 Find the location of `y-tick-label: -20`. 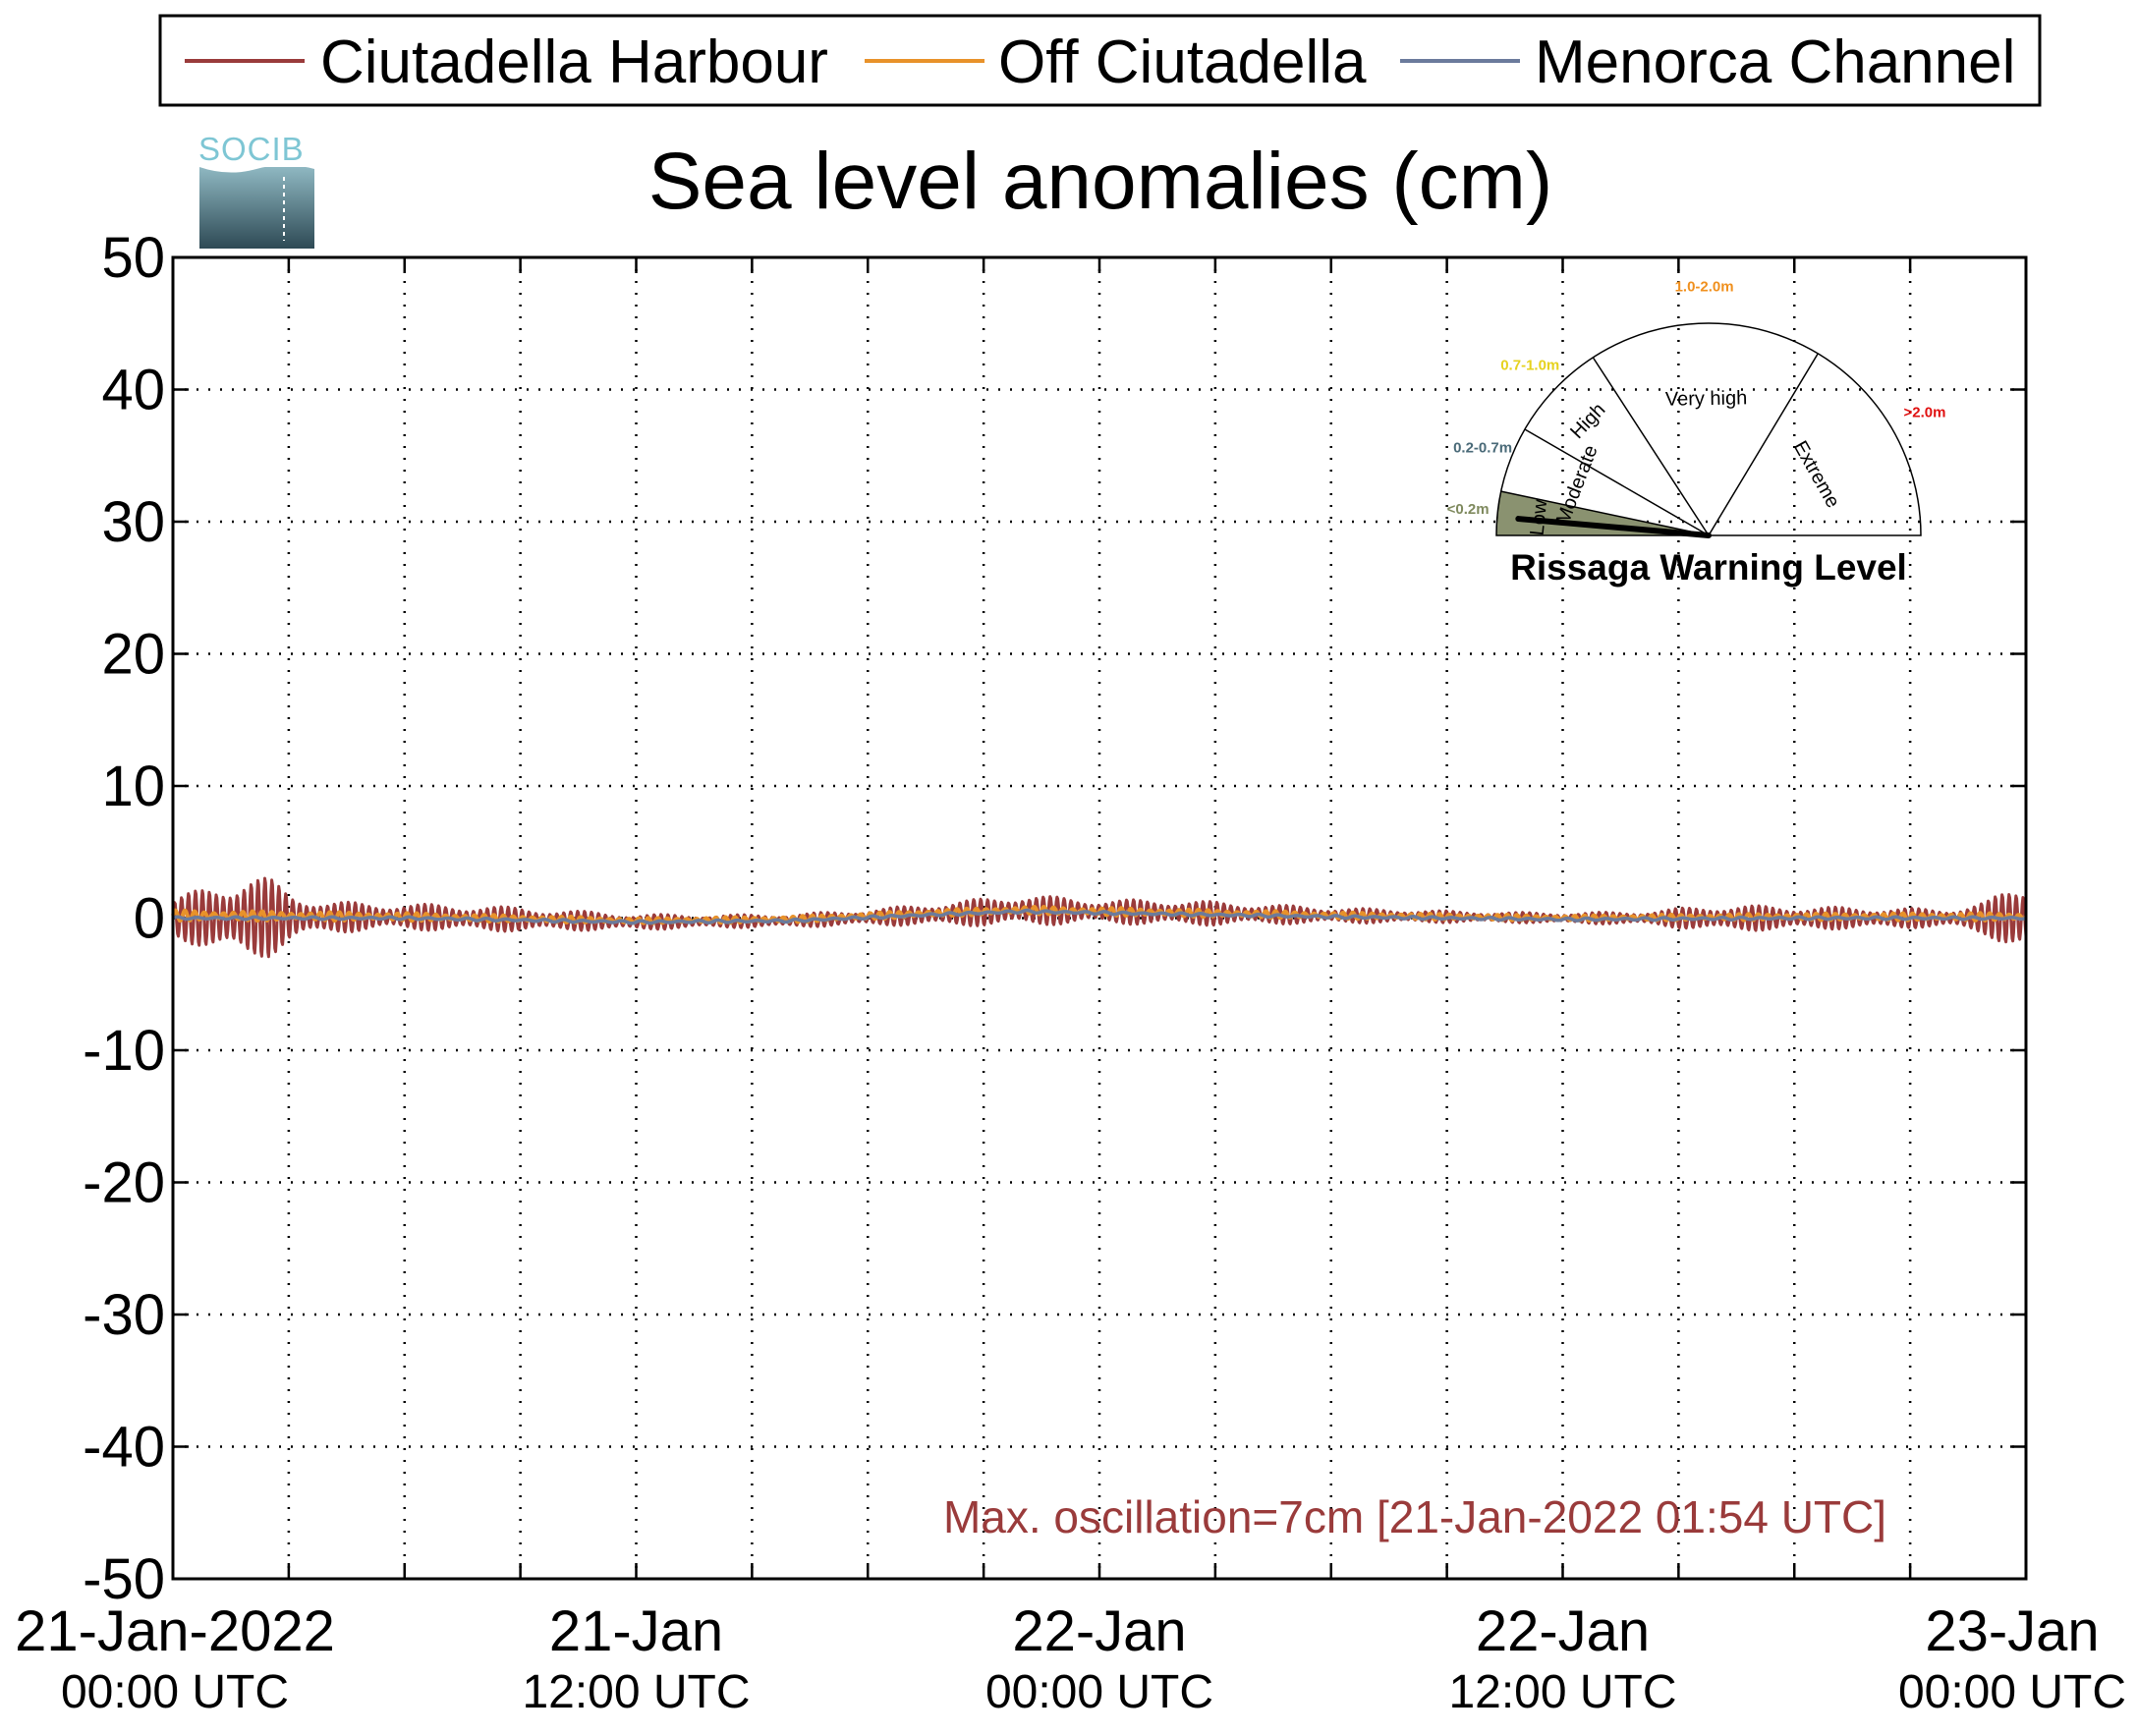

y-tick-label: -20 is located at coordinates (124, 1183).